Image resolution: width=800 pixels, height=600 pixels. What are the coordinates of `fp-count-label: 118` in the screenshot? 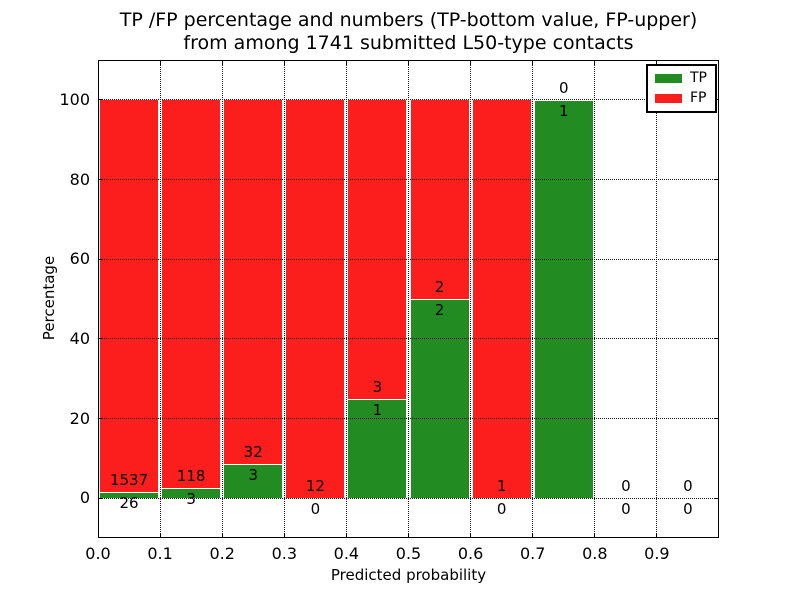 It's located at (191, 476).